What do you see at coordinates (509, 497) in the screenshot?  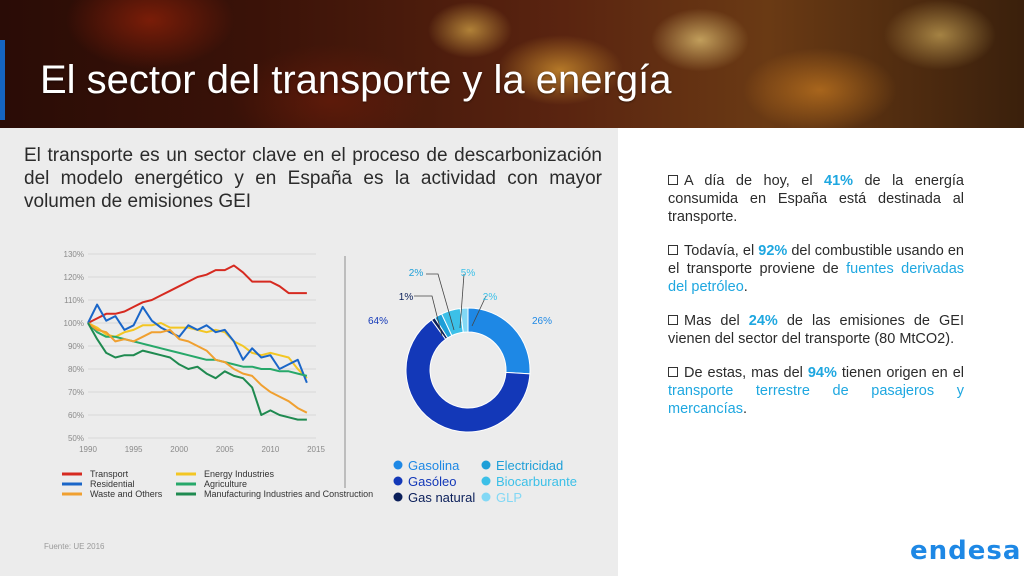 I see `legend-label: GLP` at bounding box center [509, 497].